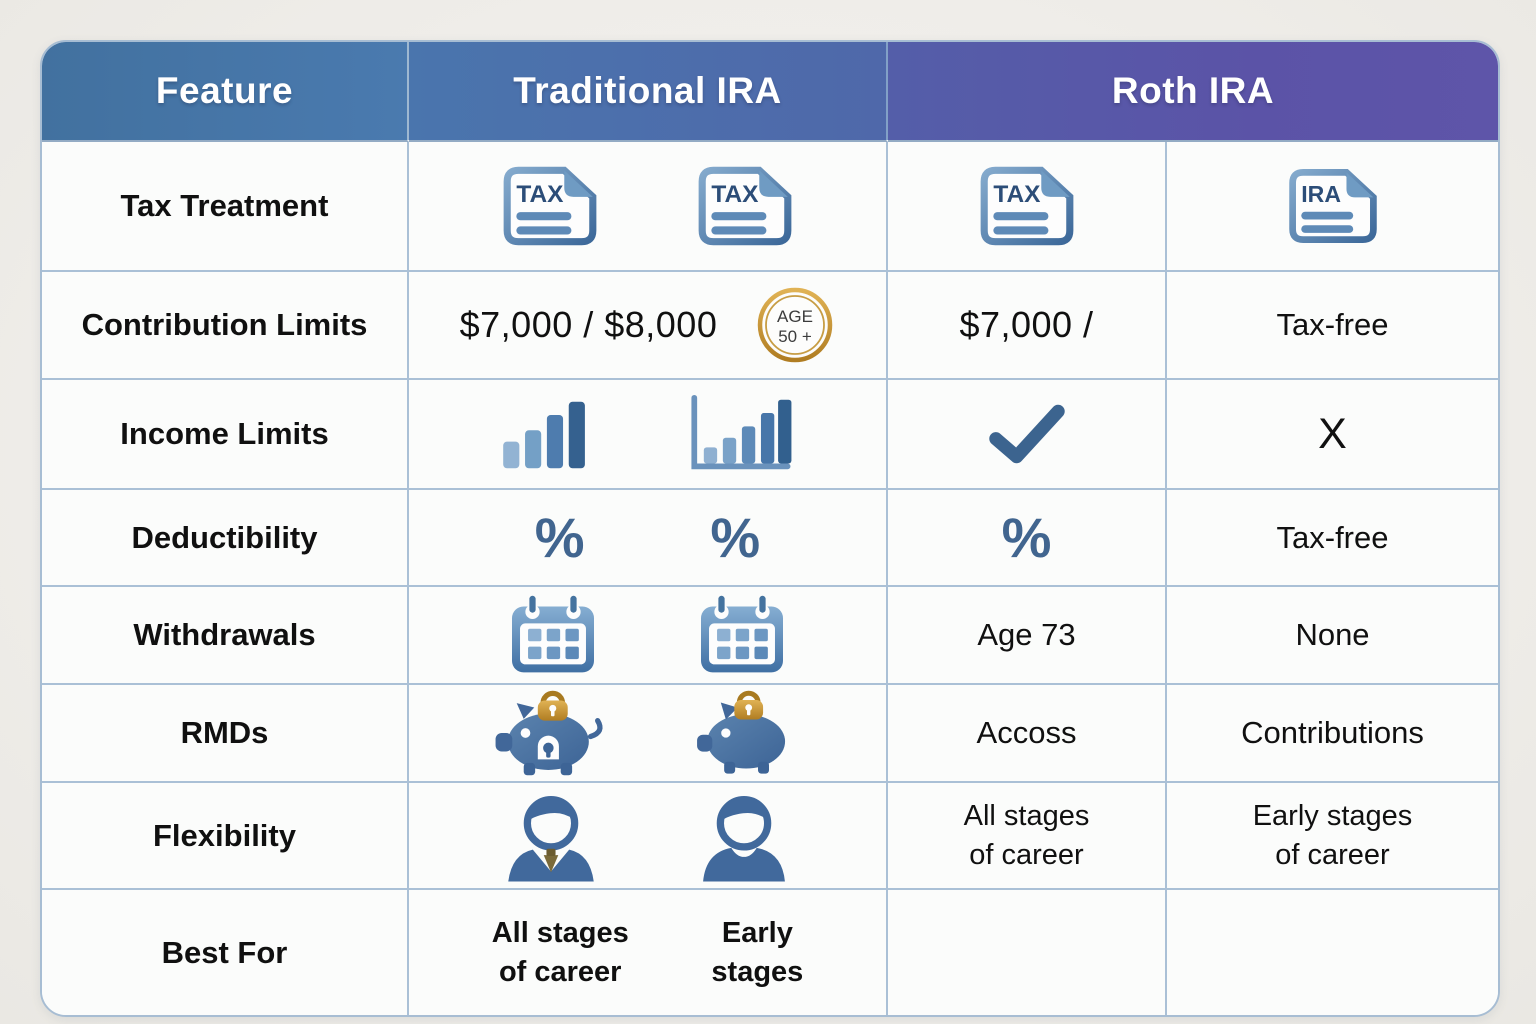 The width and height of the screenshot is (1536, 1024). I want to click on row-rmds-roth-cell-1: Accoss, so click(1027, 734).